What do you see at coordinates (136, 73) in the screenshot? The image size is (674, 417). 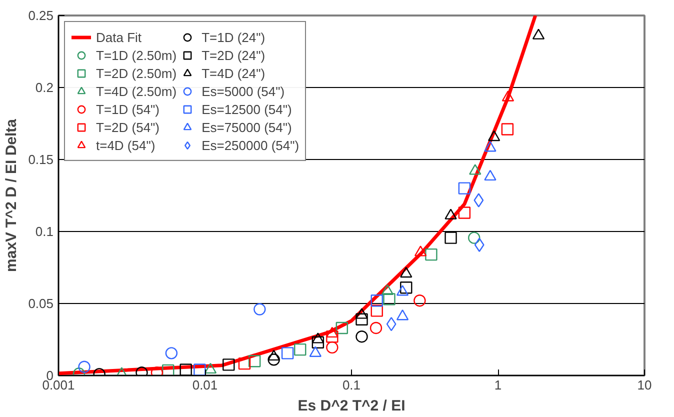 I see `legend-label: T=2D (2.50m)` at bounding box center [136, 73].